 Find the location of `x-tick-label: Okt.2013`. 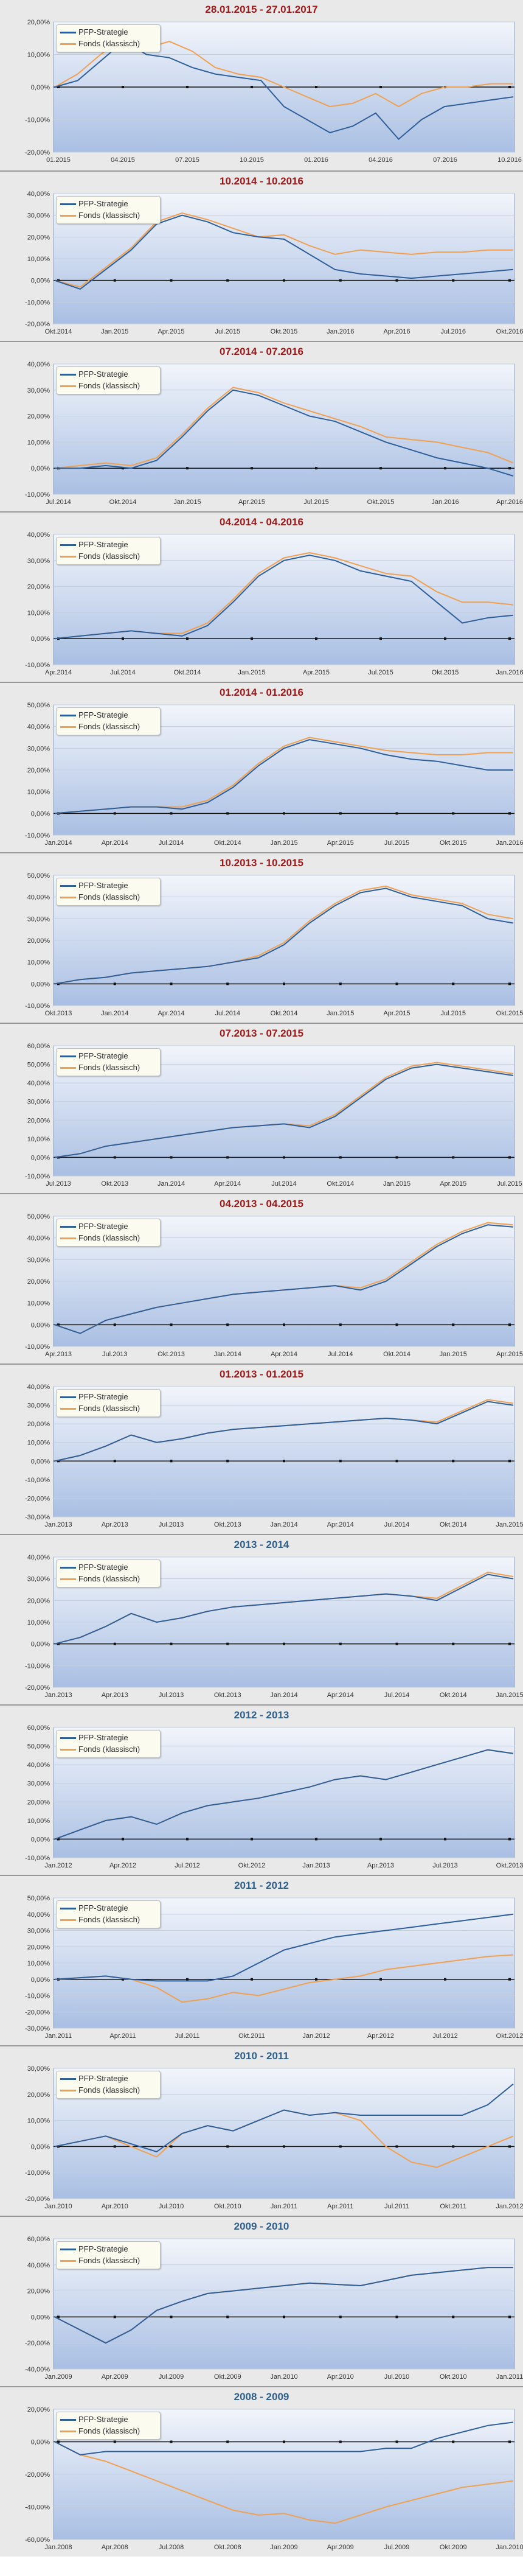

x-tick-label: Okt.2013 is located at coordinates (510, 1866).